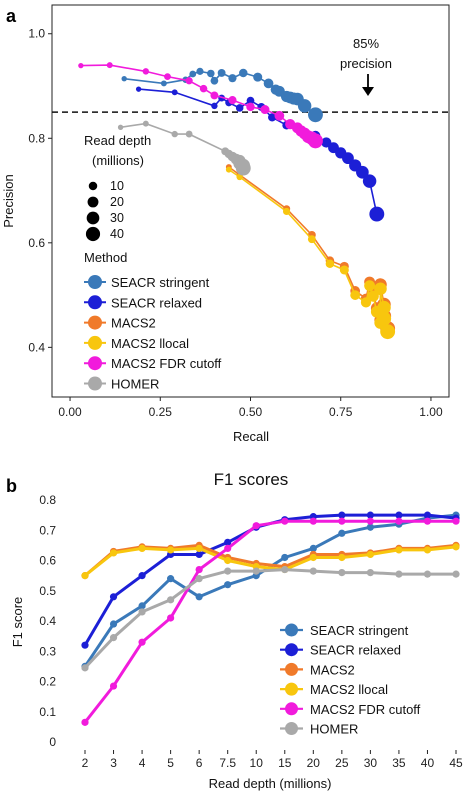 The width and height of the screenshot is (474, 792). I want to click on series-macs2, so click(310, 250).